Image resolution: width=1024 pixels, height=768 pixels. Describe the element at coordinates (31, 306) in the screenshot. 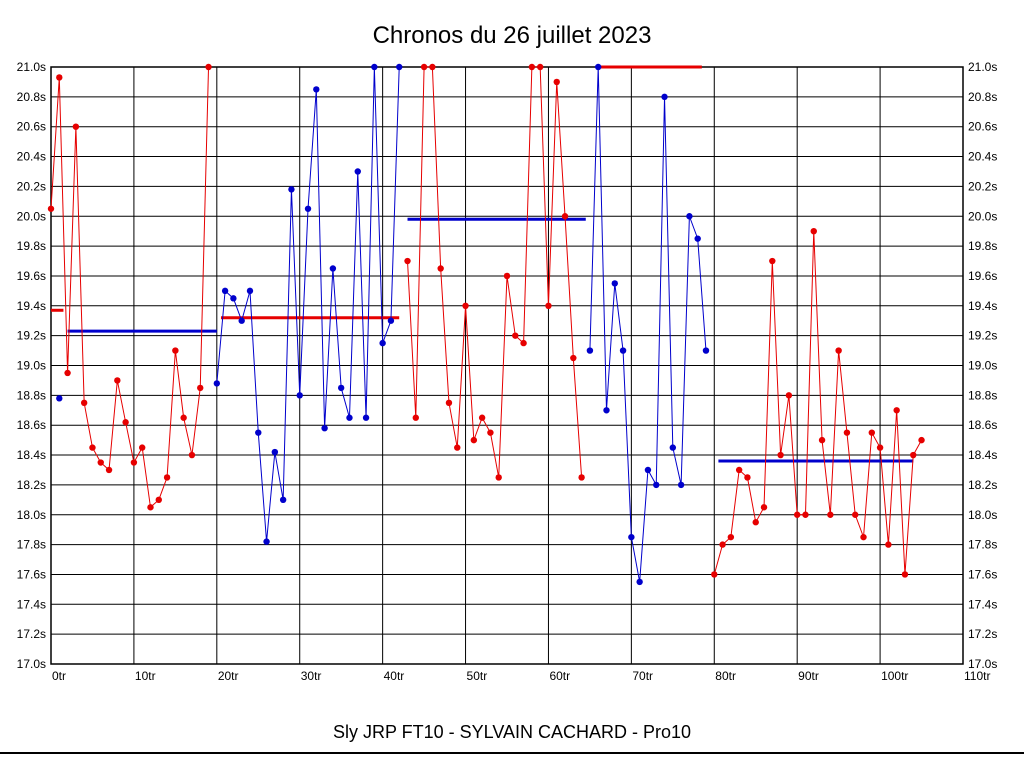

I see `y-axis-tick-label-left: 19.4s` at that location.